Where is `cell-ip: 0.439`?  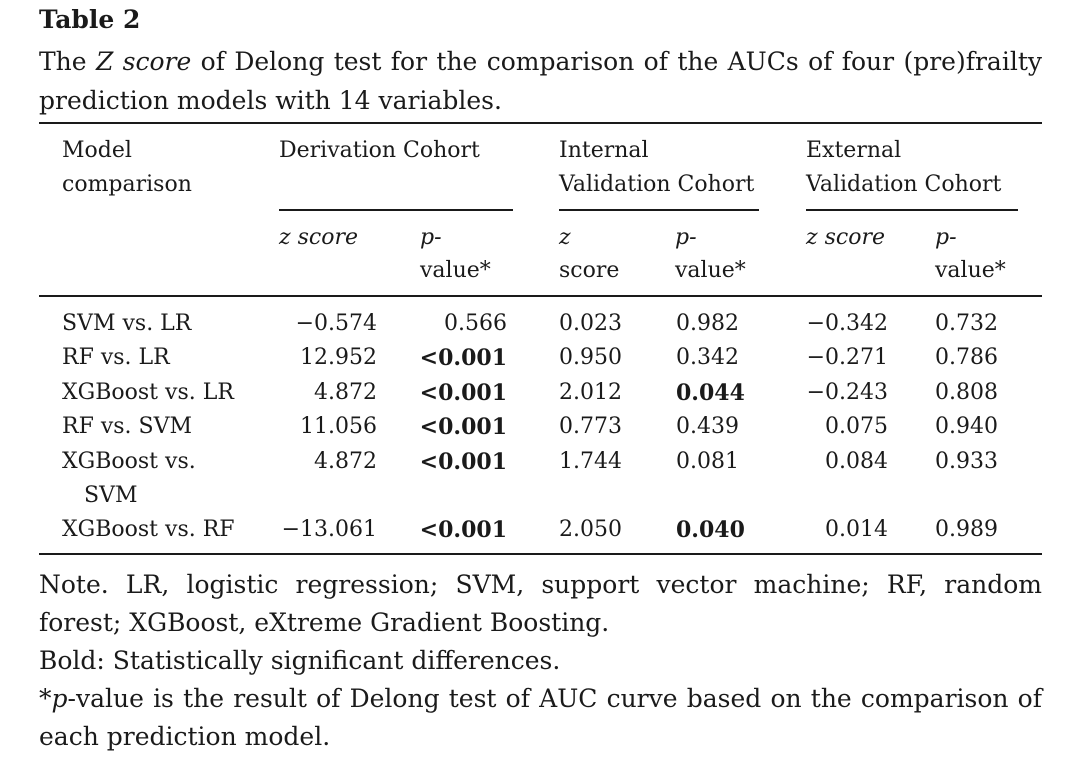
cell-ip: 0.439 is located at coordinates (707, 426).